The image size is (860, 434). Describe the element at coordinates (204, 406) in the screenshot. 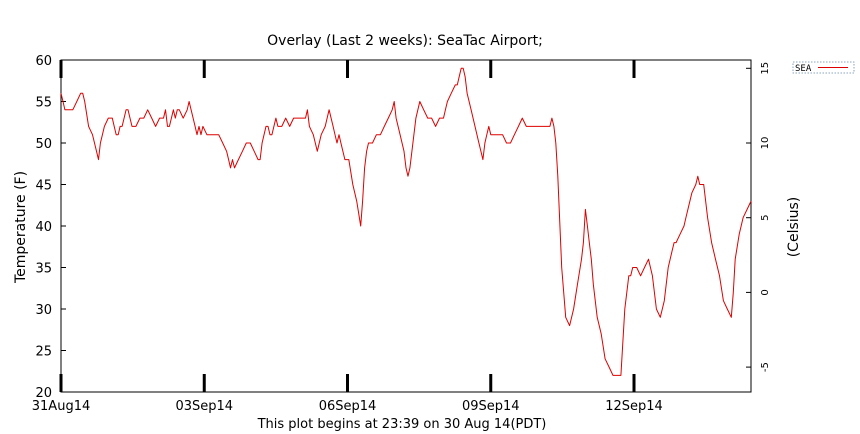

I see `x-tick-label: 03Sep14` at that location.